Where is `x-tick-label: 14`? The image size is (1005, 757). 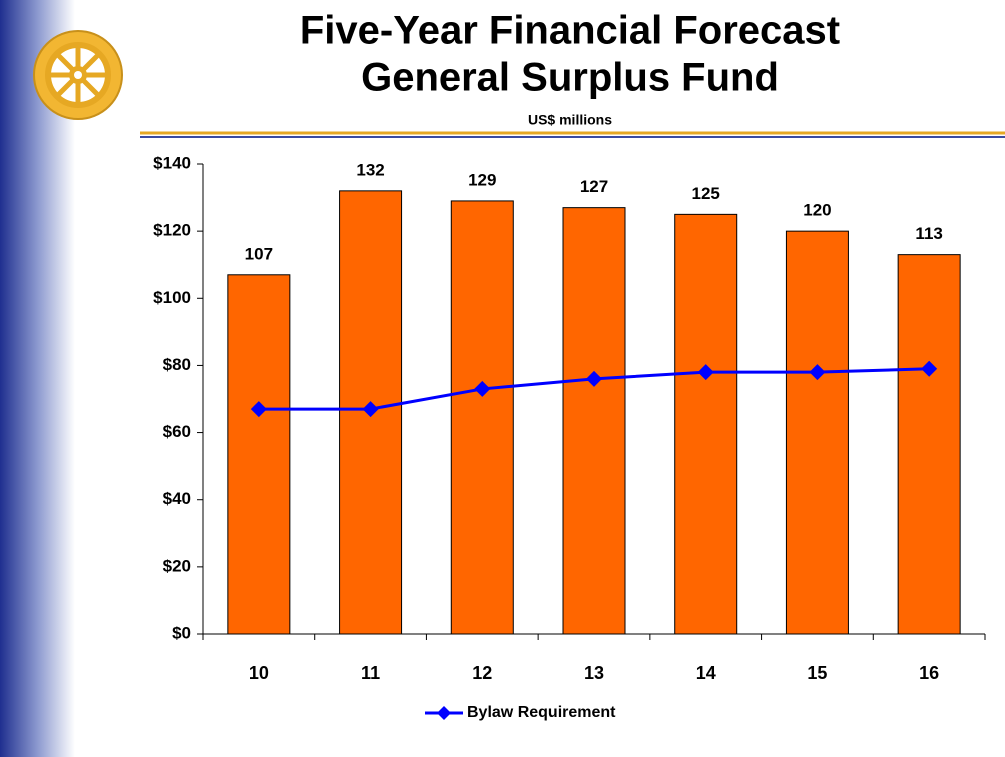 x-tick-label: 14 is located at coordinates (706, 673).